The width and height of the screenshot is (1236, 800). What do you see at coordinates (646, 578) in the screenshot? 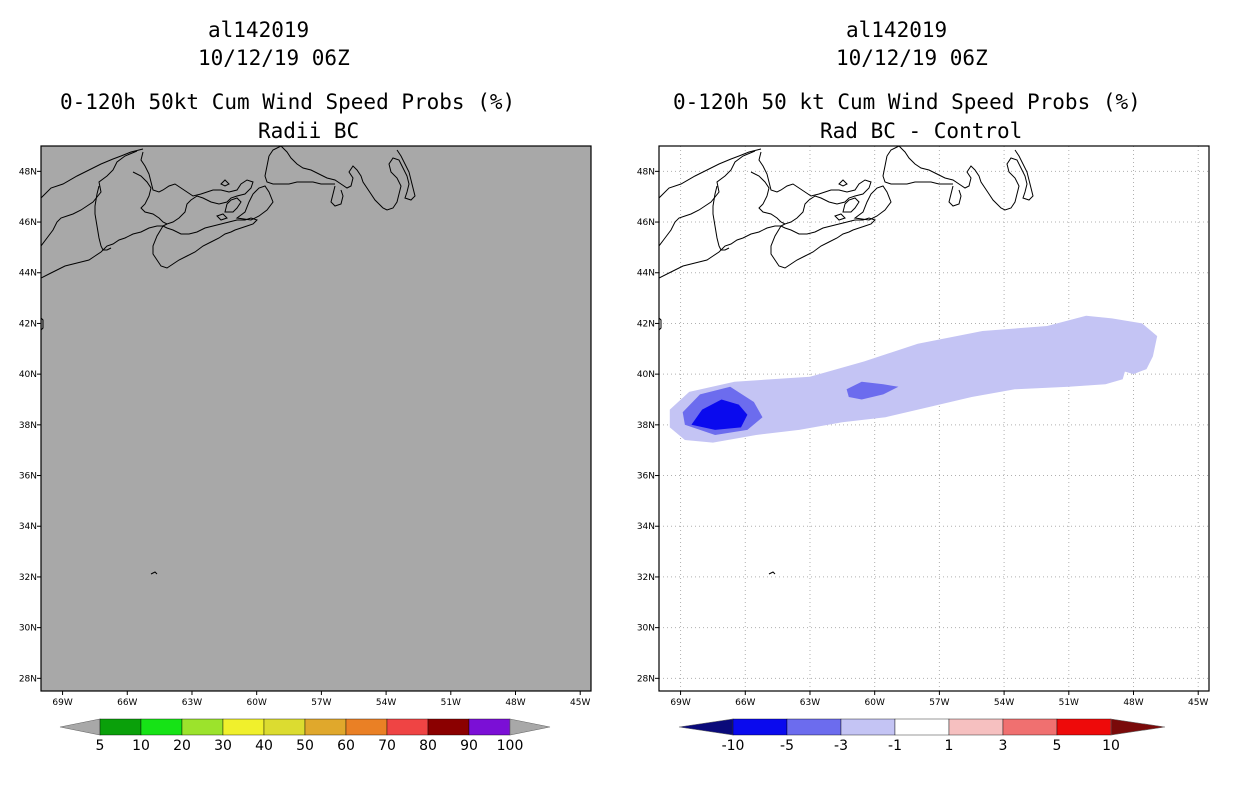
I see `right-lat-tick-label: 32N` at bounding box center [646, 578].